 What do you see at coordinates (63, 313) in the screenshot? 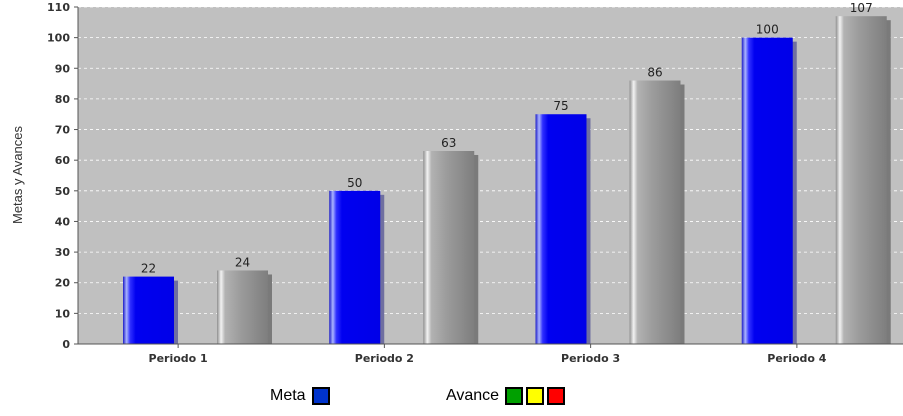
I see `y-tick-label: 10` at bounding box center [63, 313].